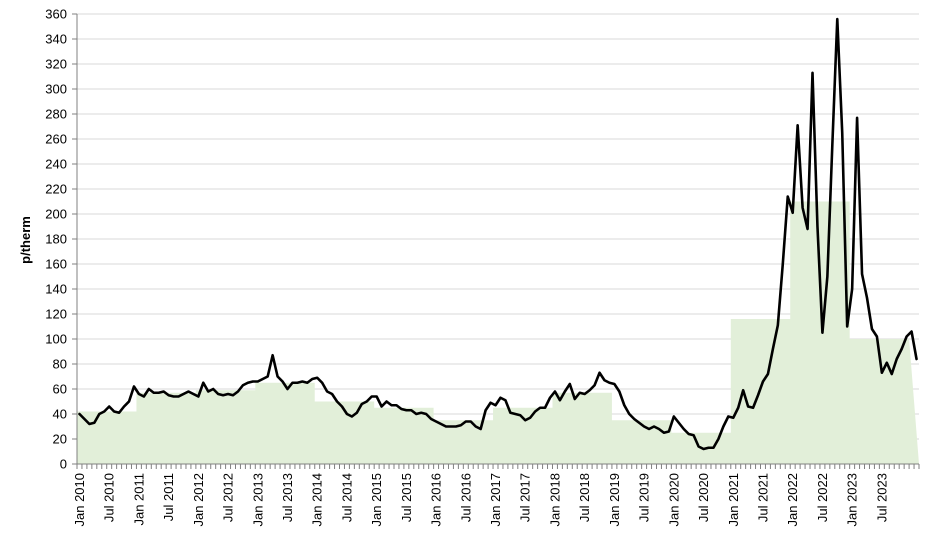  I want to click on y-tick-label: 120, so click(56, 314).